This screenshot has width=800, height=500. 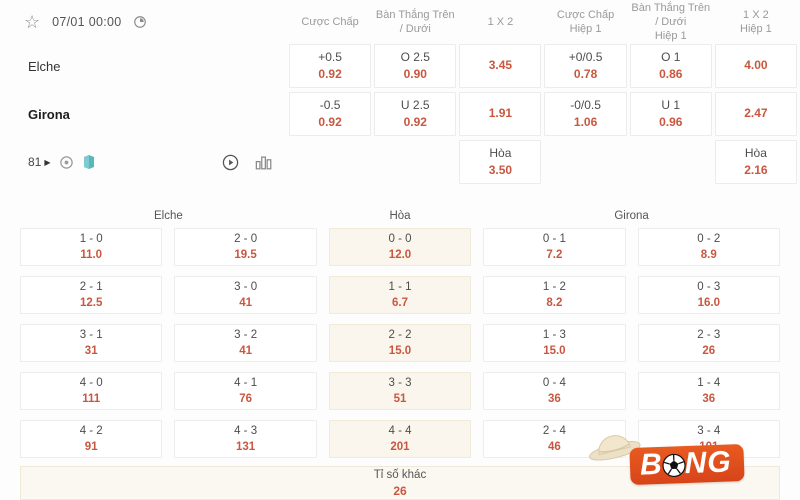 What do you see at coordinates (245, 439) in the screenshot?
I see `score-cell: 4 - 3 131` at bounding box center [245, 439].